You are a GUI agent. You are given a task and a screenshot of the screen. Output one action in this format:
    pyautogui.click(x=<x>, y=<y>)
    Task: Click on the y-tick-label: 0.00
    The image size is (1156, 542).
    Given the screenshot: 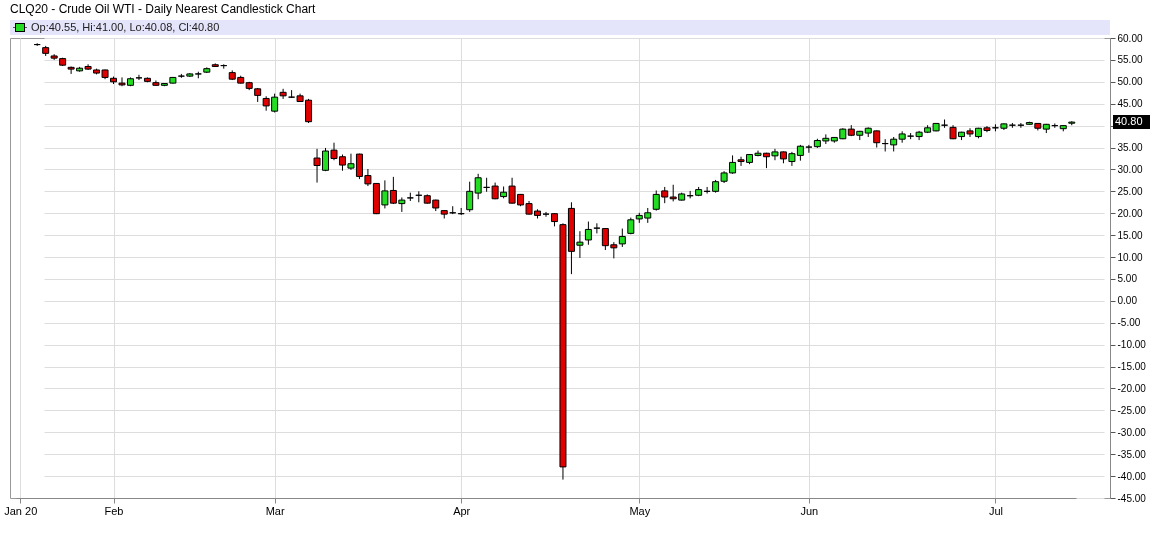 What is the action you would take?
    pyautogui.click(x=1127, y=301)
    